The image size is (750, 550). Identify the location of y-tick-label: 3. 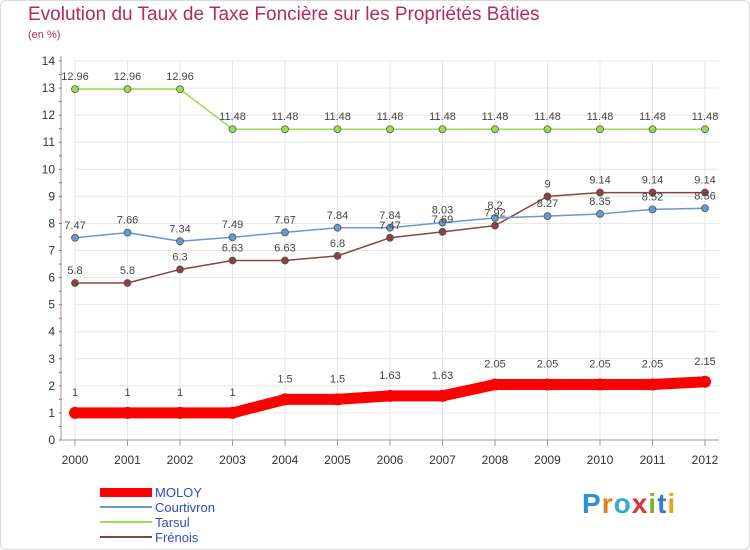
(51, 359).